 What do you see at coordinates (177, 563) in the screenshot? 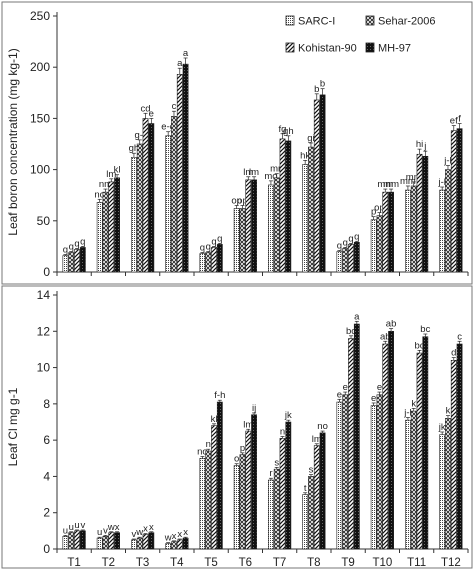
I see `x-tick-label: T4` at bounding box center [177, 563].